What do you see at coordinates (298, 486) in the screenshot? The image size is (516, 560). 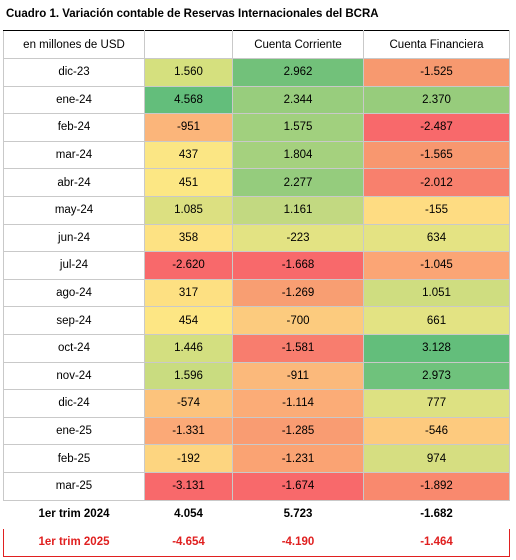 I see `value-cell: -1.674` at bounding box center [298, 486].